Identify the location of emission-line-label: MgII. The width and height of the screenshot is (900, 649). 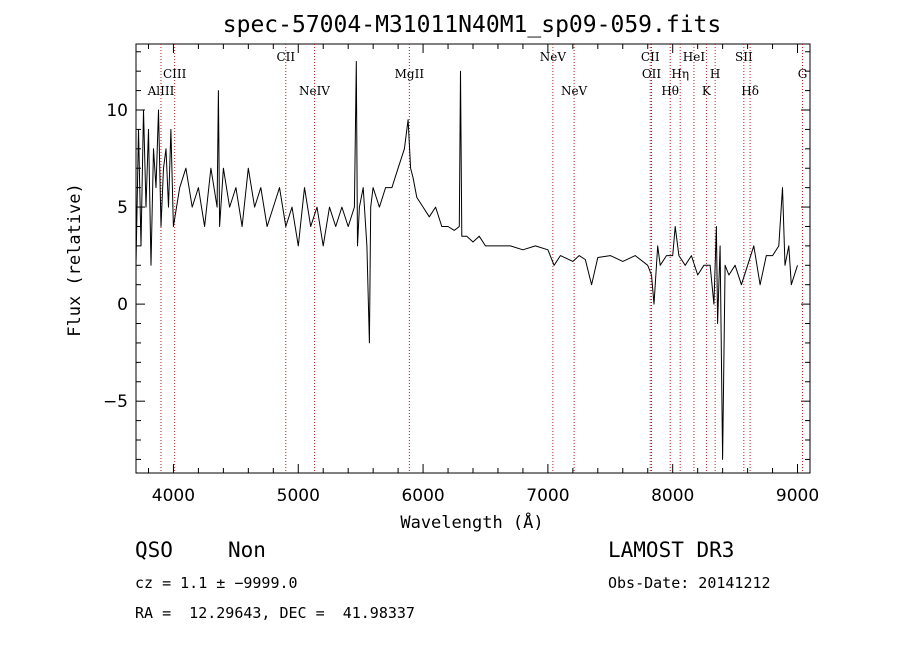
(410, 74).